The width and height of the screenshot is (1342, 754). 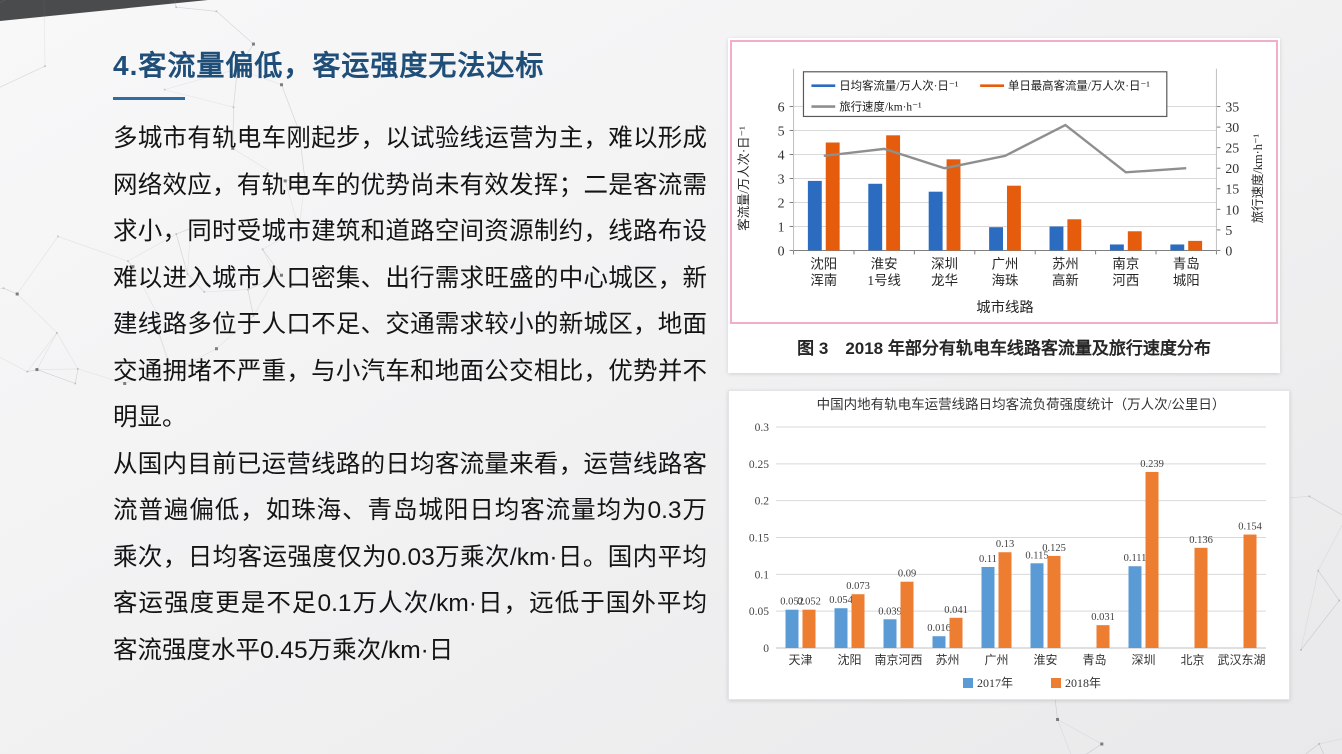 I want to click on right-axis-tick-label: 10, so click(x=1232, y=210).